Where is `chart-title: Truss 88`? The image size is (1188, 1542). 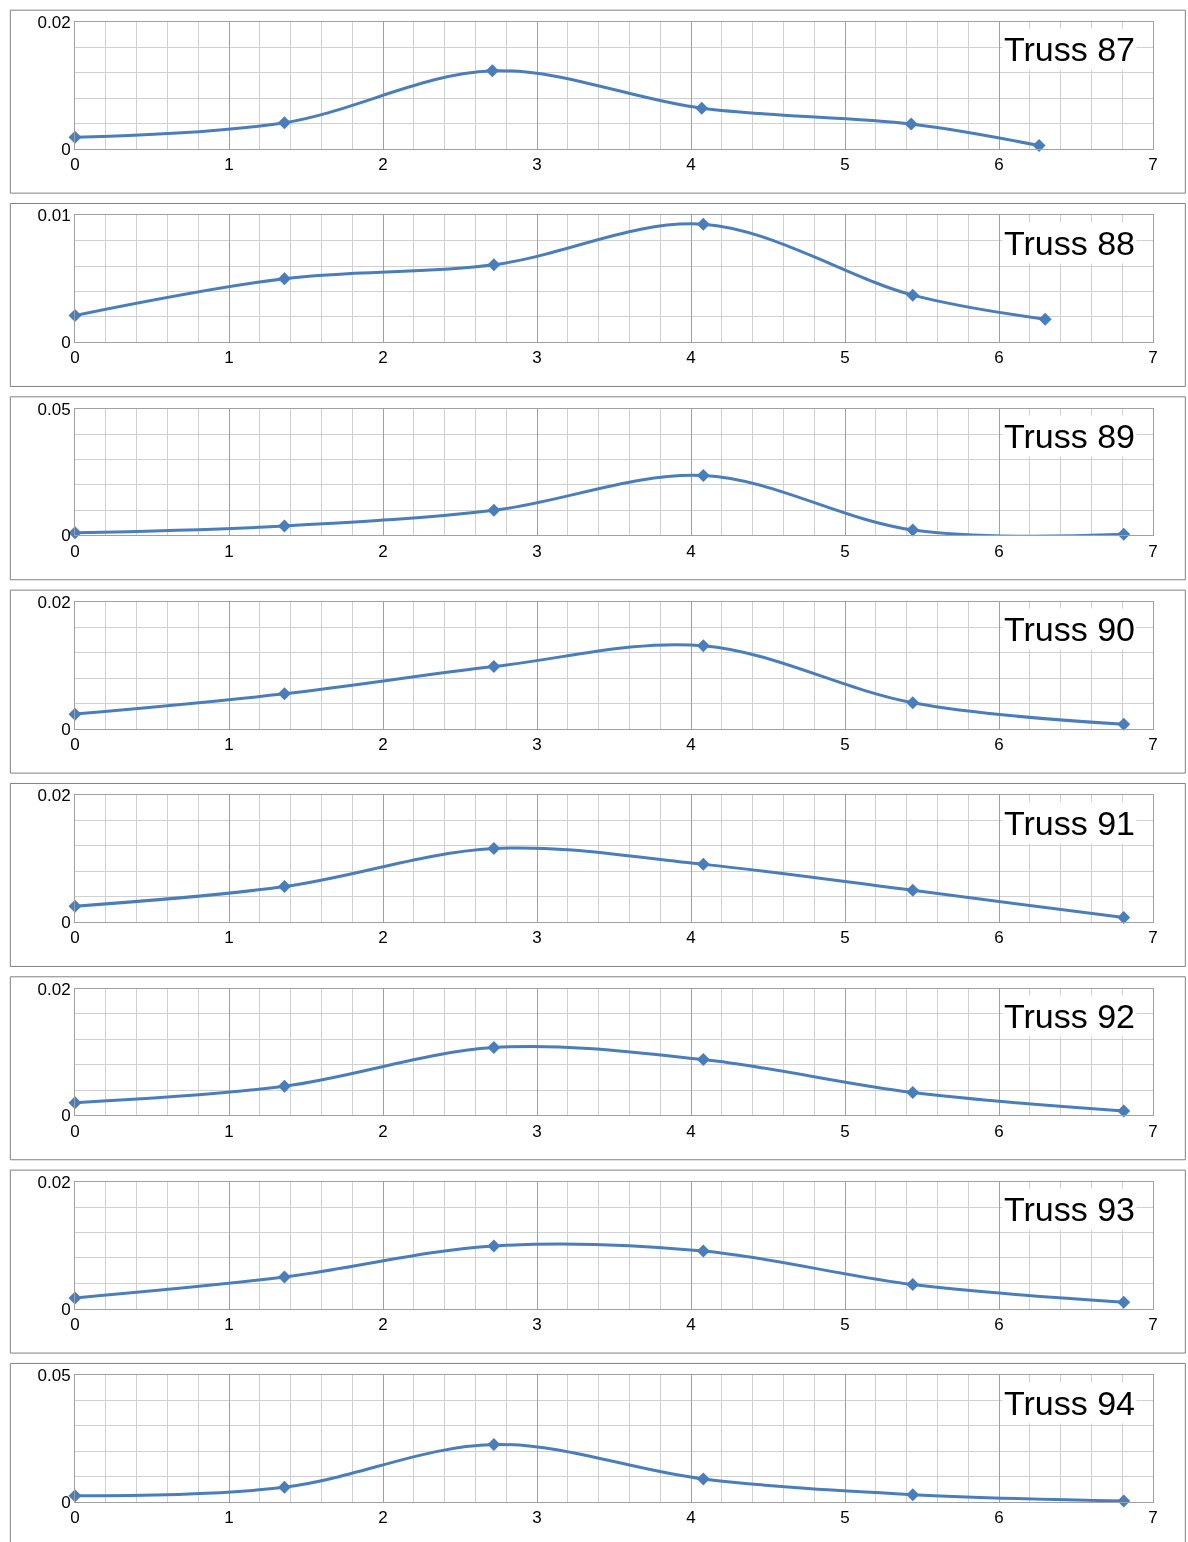 chart-title: Truss 88 is located at coordinates (1070, 243).